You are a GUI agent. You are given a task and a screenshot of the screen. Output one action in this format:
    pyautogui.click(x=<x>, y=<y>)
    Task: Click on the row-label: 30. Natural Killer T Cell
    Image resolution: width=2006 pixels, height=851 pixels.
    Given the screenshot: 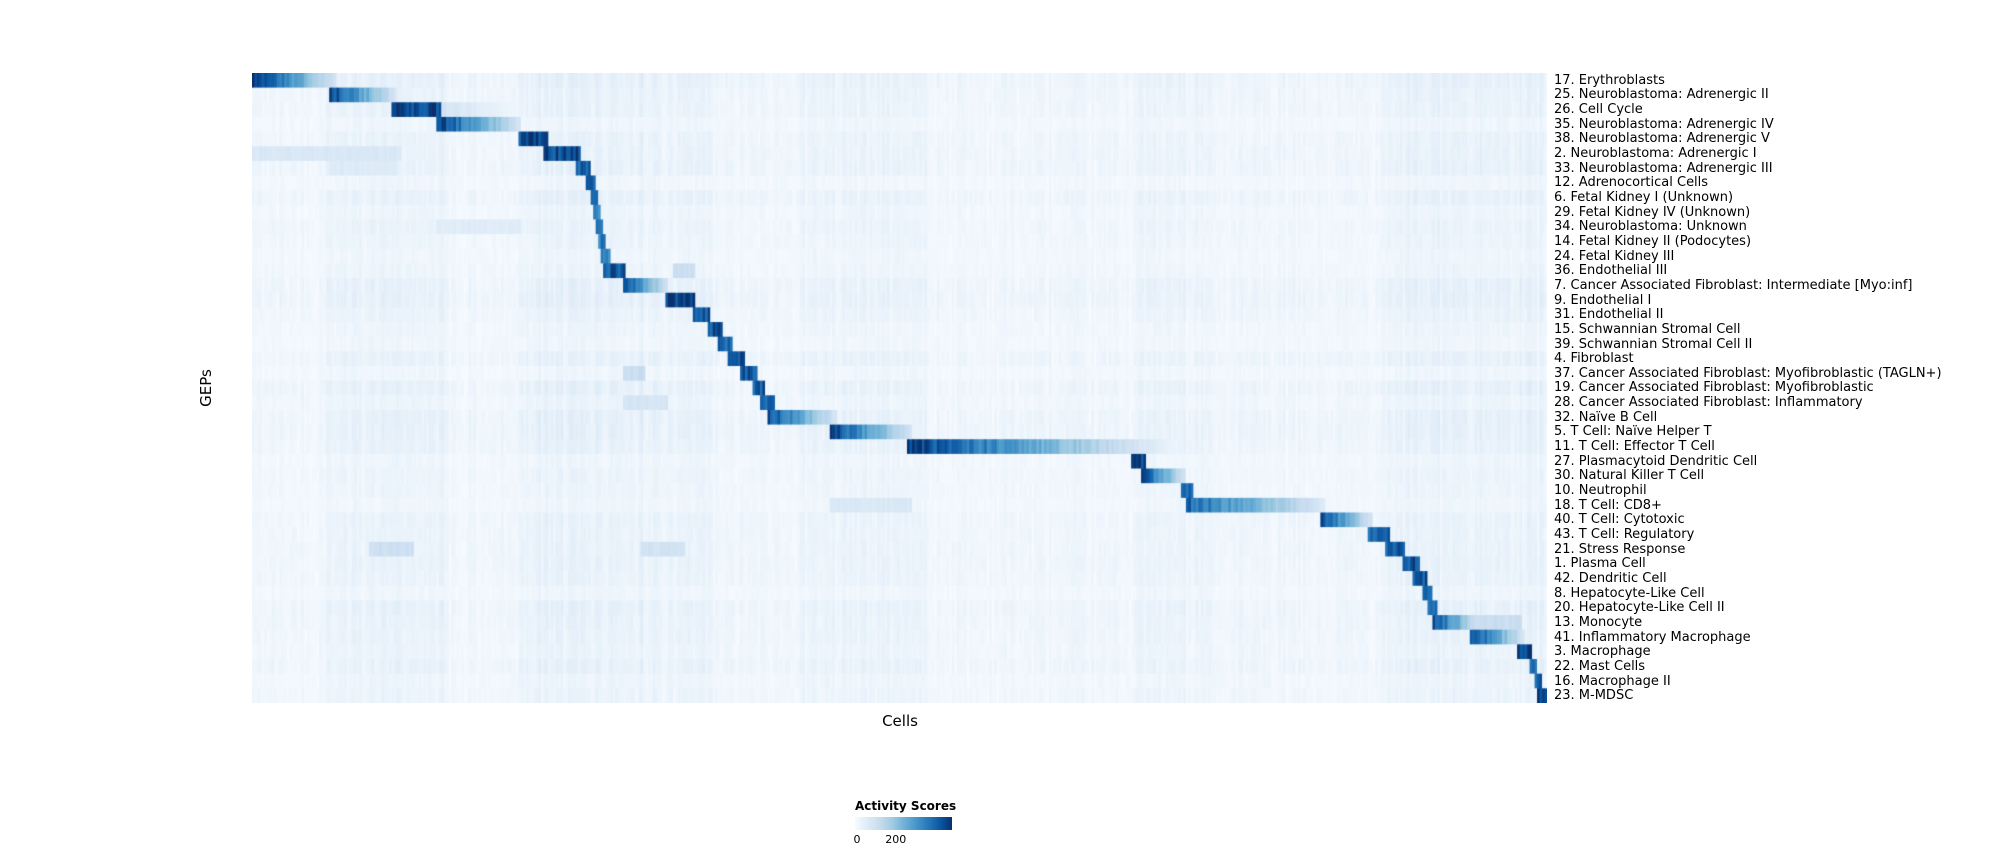 What is the action you would take?
    pyautogui.click(x=1629, y=476)
    